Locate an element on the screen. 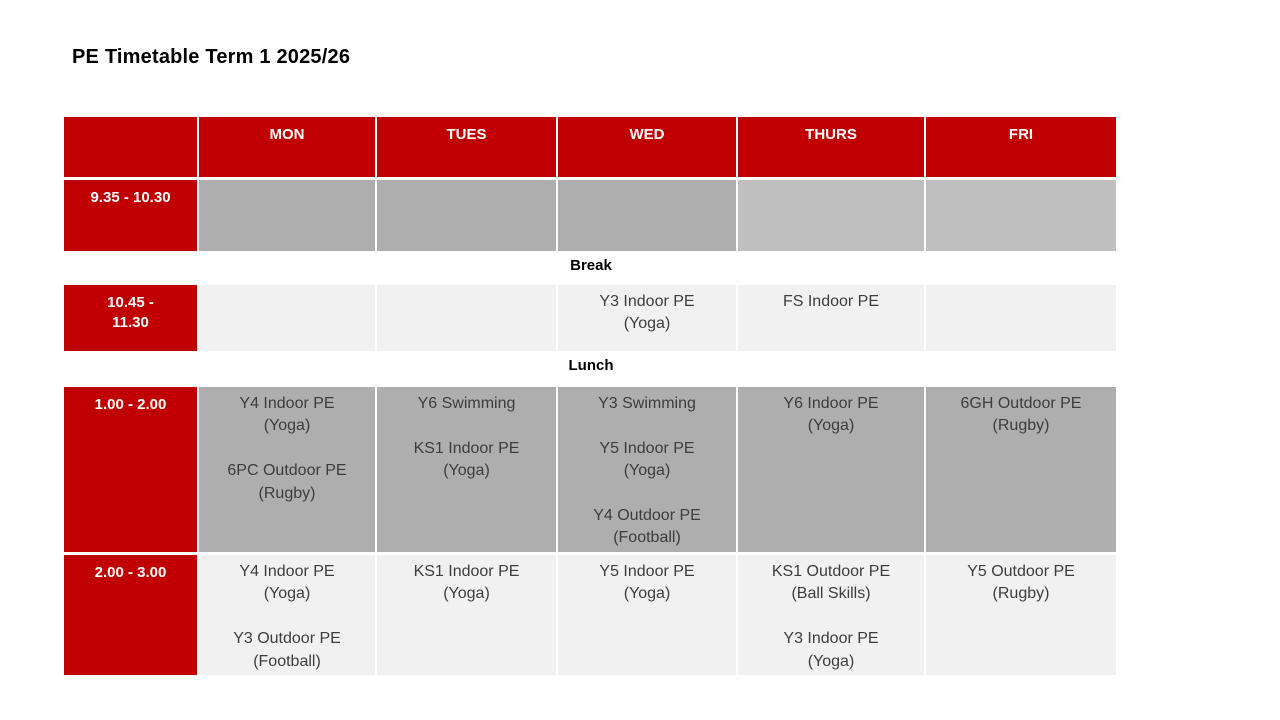 This screenshot has height=720, width=1280. header-cell-empty is located at coordinates (130, 147).